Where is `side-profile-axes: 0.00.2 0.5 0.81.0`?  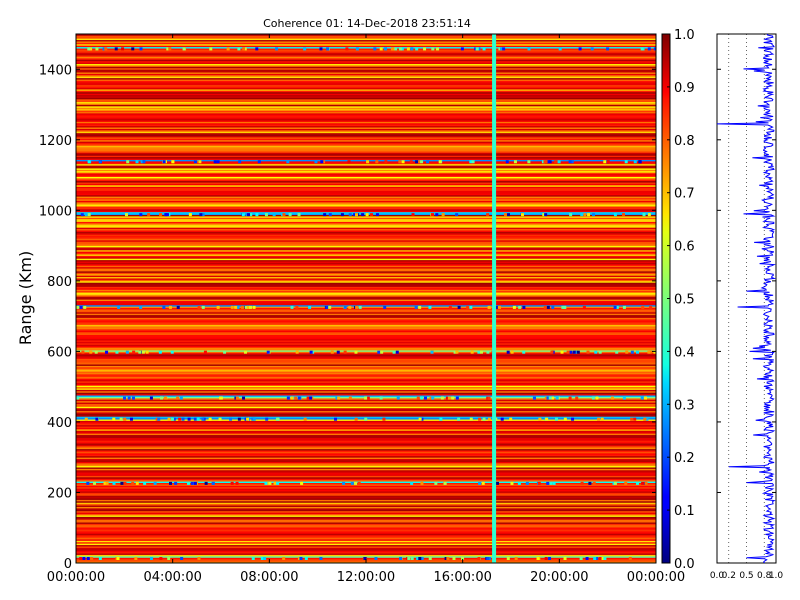
side-profile-axes: 0.00.2 0.5 0.81.0 is located at coordinates (746, 324).